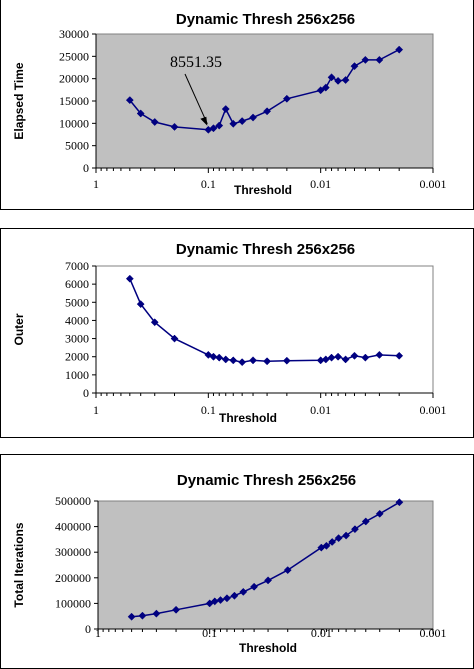 The height and width of the screenshot is (669, 474). Describe the element at coordinates (77, 339) in the screenshot. I see `y-tick-label: 3000` at that location.